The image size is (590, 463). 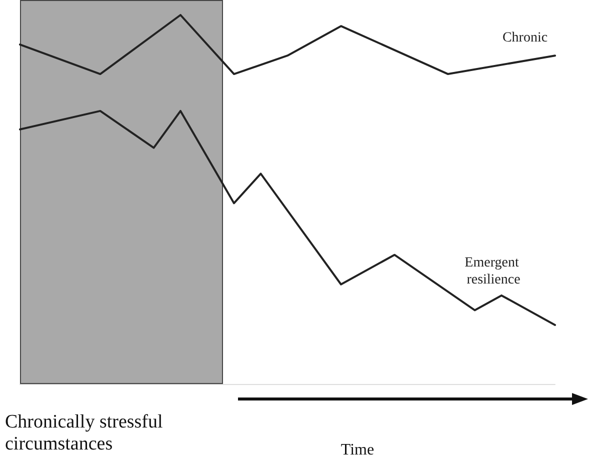 What do you see at coordinates (357, 450) in the screenshot?
I see `x-axis-title: Time` at bounding box center [357, 450].